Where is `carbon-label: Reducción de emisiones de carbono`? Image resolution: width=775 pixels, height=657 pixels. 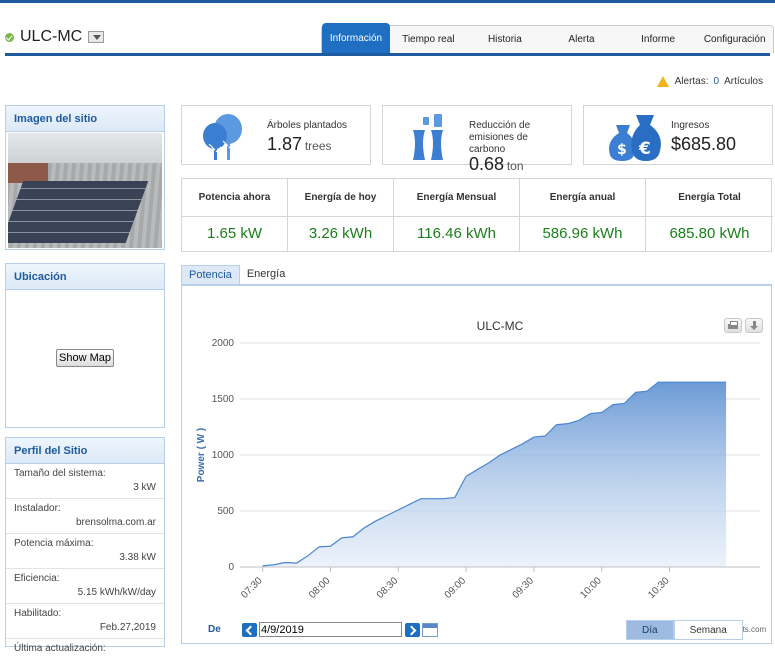 carbon-label: Reducción de emisiones de carbono is located at coordinates (500, 137).